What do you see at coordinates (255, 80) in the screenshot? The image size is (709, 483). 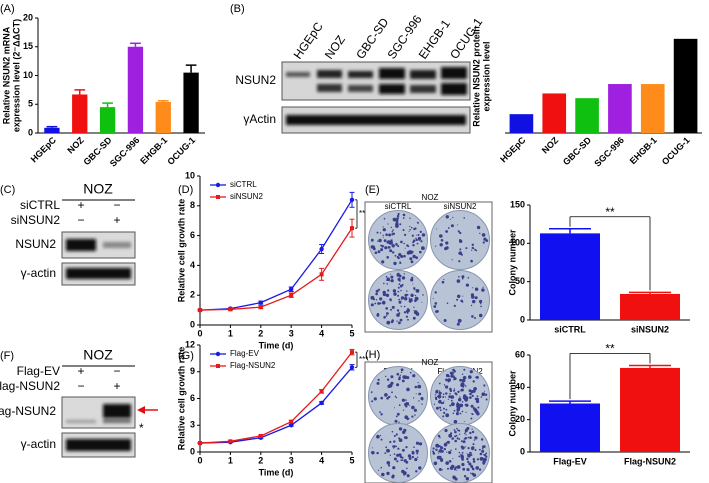 I see `row-label: NSUN2` at bounding box center [255, 80].